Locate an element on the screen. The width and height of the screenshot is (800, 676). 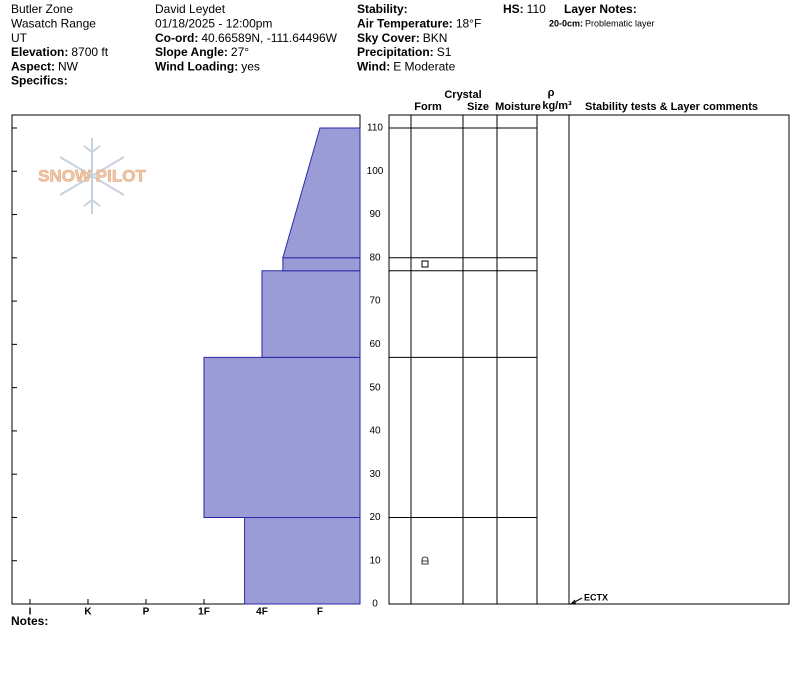
y-tick-label: 10 is located at coordinates (375, 560).